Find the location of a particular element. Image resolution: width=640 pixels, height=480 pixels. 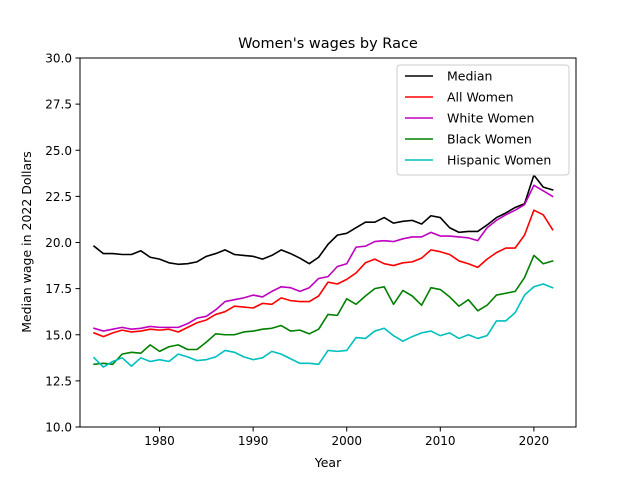

series-line-median is located at coordinates (323, 220).